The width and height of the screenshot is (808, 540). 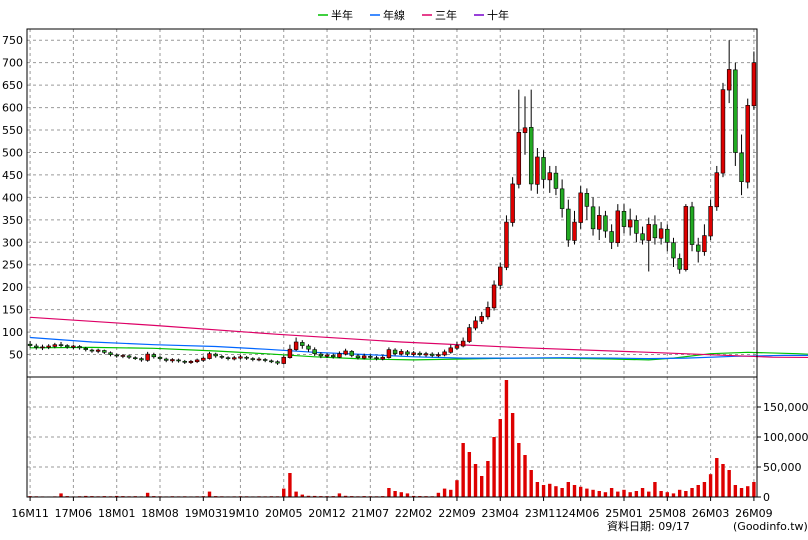 What do you see at coordinates (284, 513) in the screenshot?
I see `x-tick-label: 20M05` at bounding box center [284, 513].